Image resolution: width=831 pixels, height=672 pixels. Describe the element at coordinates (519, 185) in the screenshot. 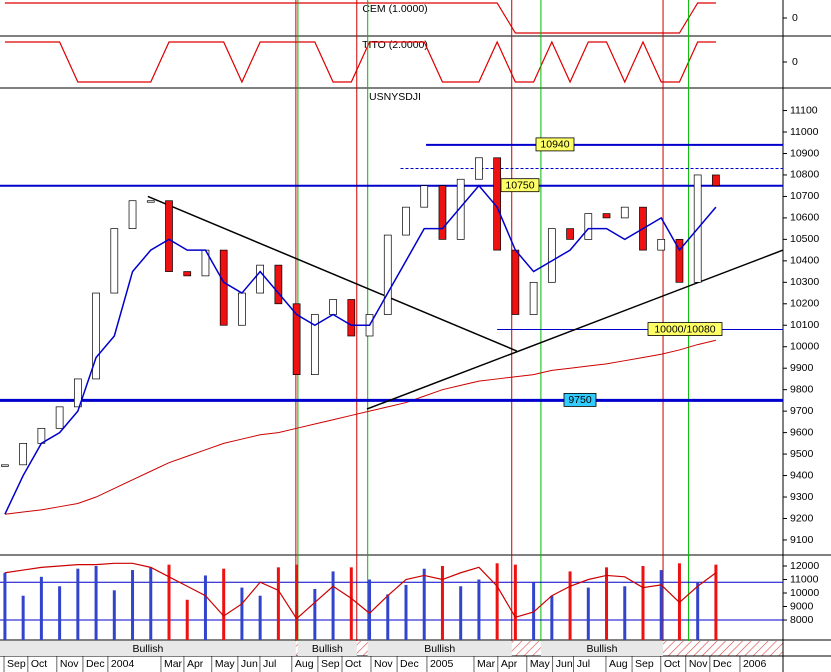

I see `level-label: 10750` at that location.